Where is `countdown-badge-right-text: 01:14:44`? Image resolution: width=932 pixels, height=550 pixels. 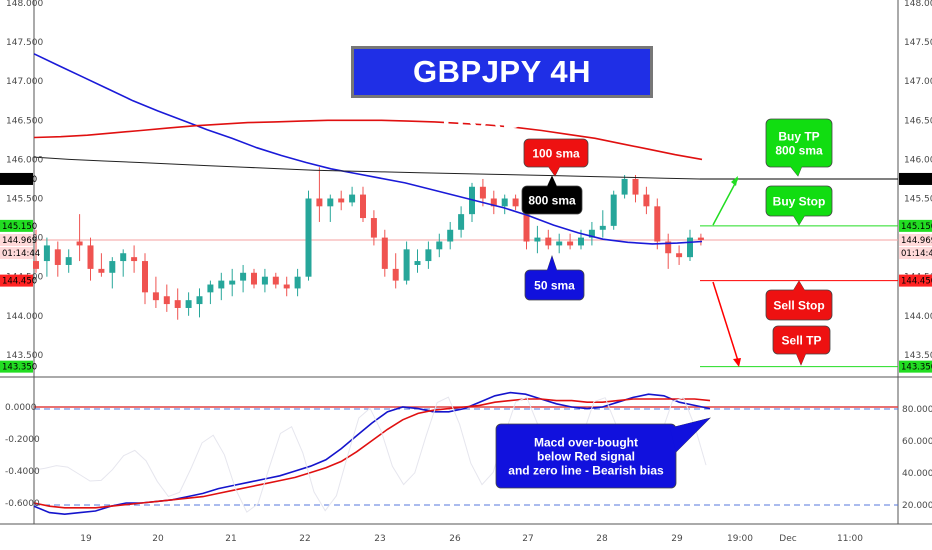
countdown-badge-right-text: 01:14:44 is located at coordinates (916, 254).